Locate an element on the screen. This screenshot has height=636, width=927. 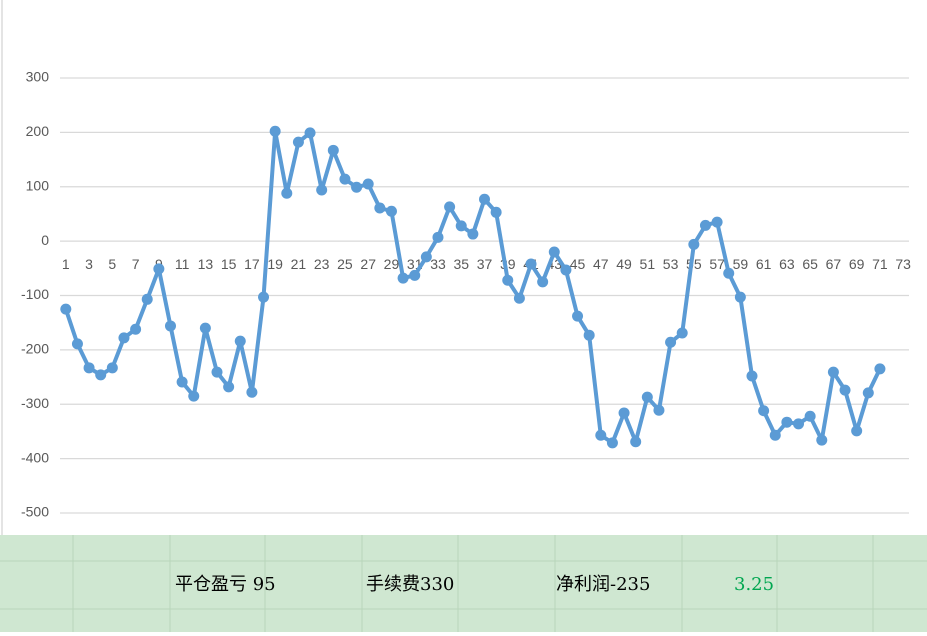
x-tick-label: 57 is located at coordinates (717, 264).